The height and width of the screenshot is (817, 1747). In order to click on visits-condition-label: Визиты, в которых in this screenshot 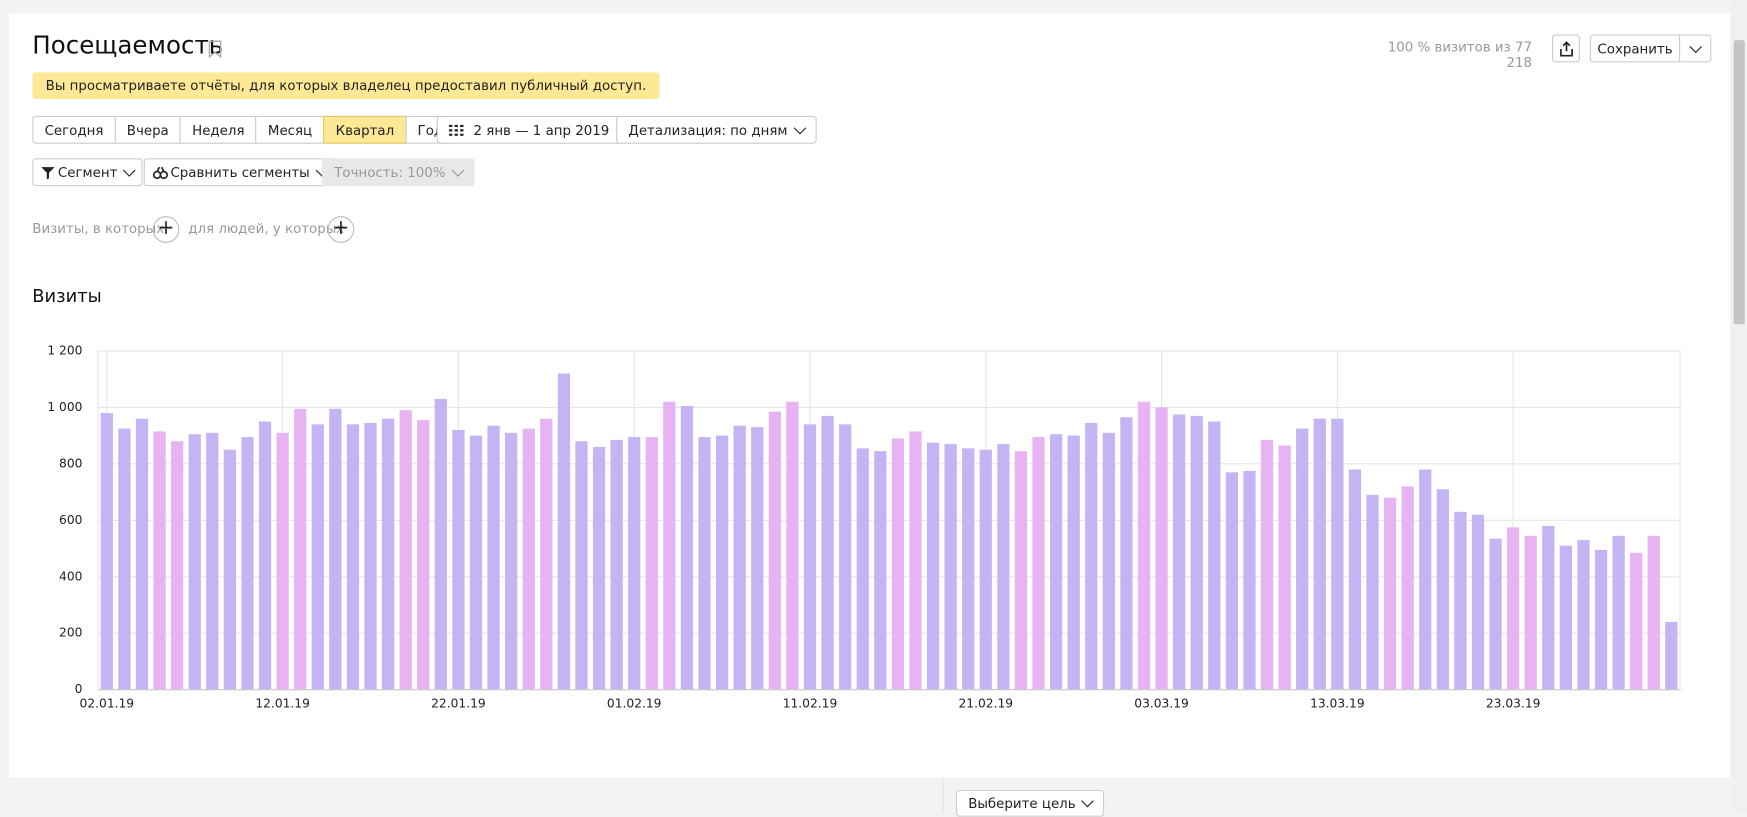, I will do `click(98, 228)`.